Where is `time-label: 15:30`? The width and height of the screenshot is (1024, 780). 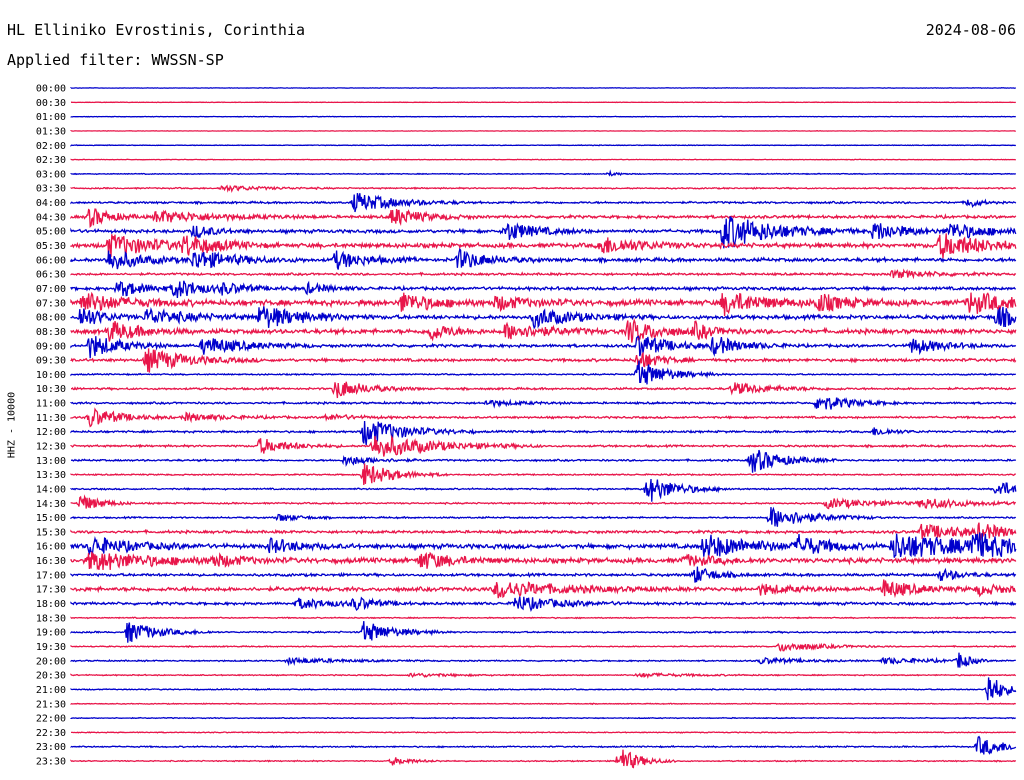 time-label: 15:30 is located at coordinates (51, 532).